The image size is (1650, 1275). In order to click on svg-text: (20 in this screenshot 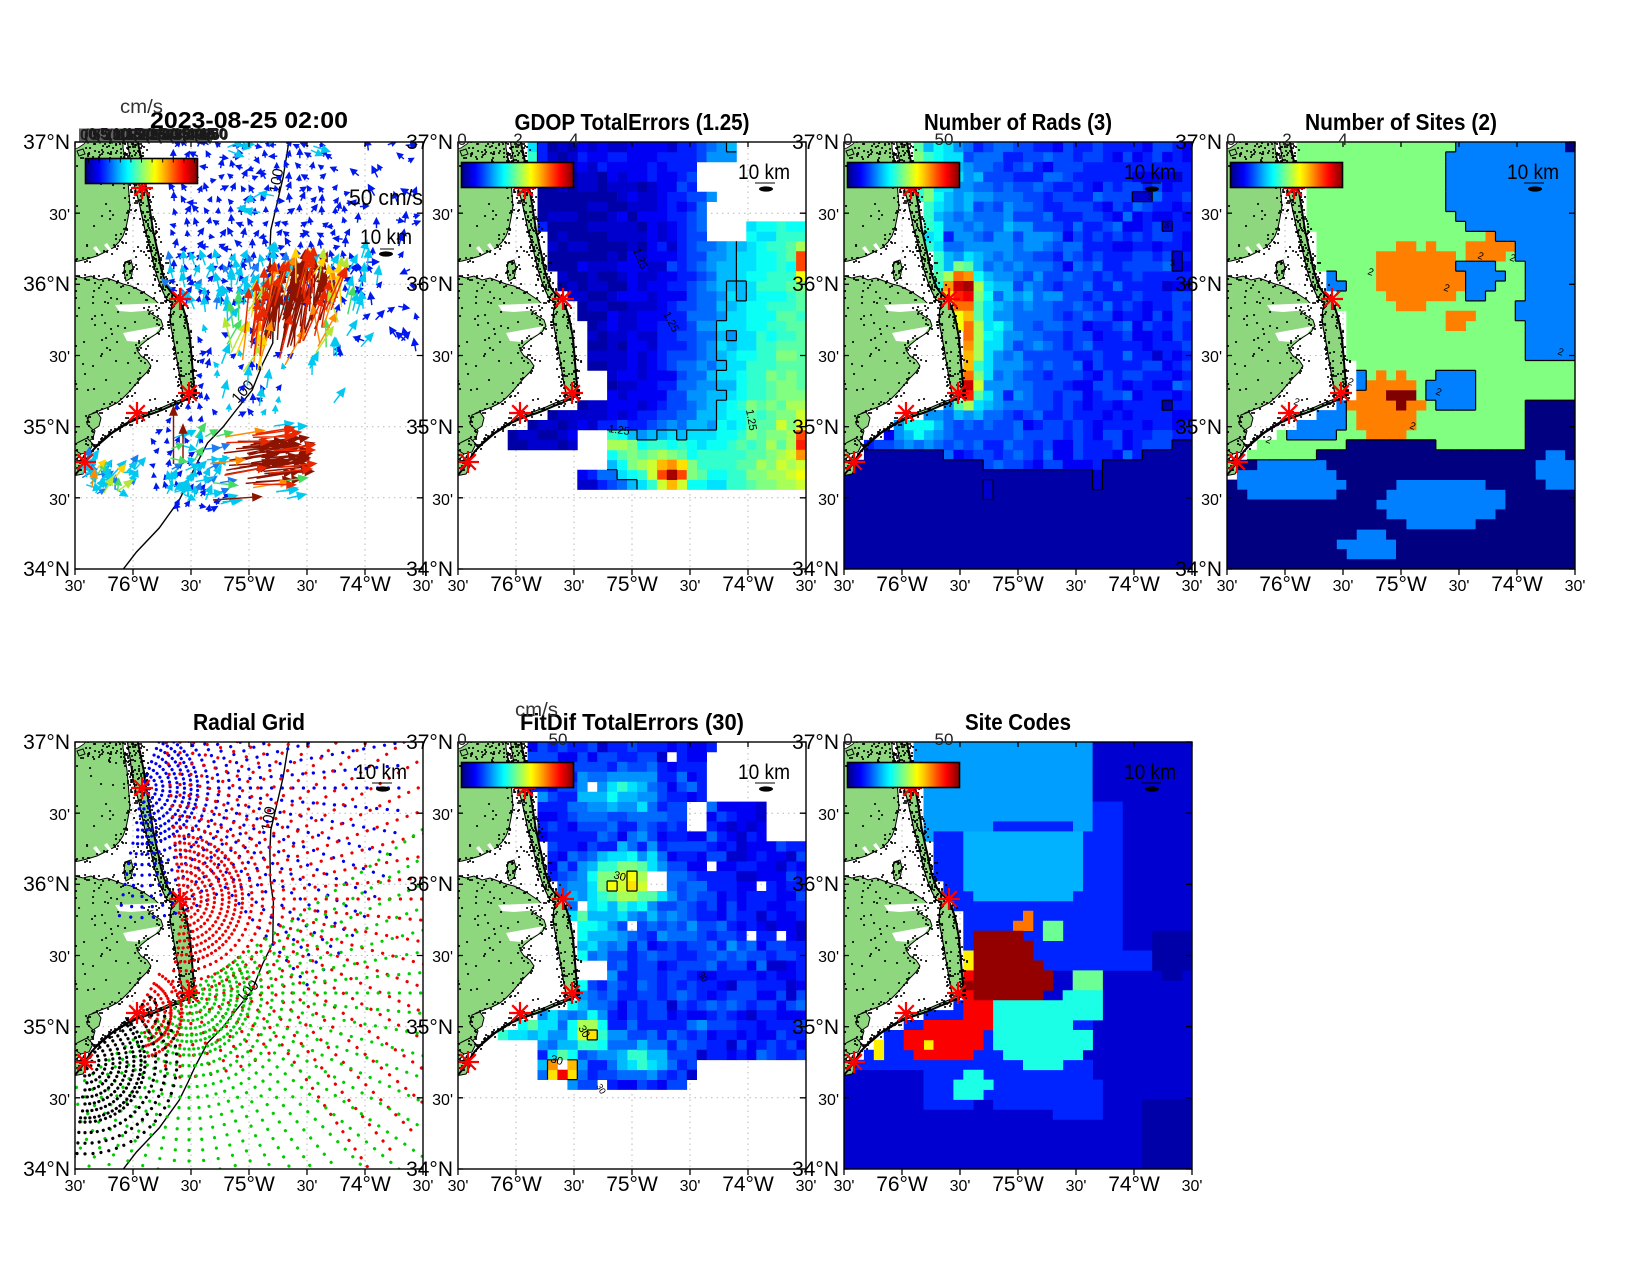, I will do `click(144, 135)`.